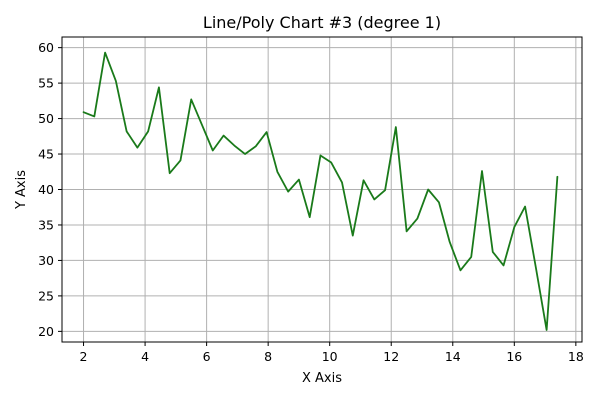 The height and width of the screenshot is (400, 600). What do you see at coordinates (84, 356) in the screenshot?
I see `x-tick-label: 2` at bounding box center [84, 356].